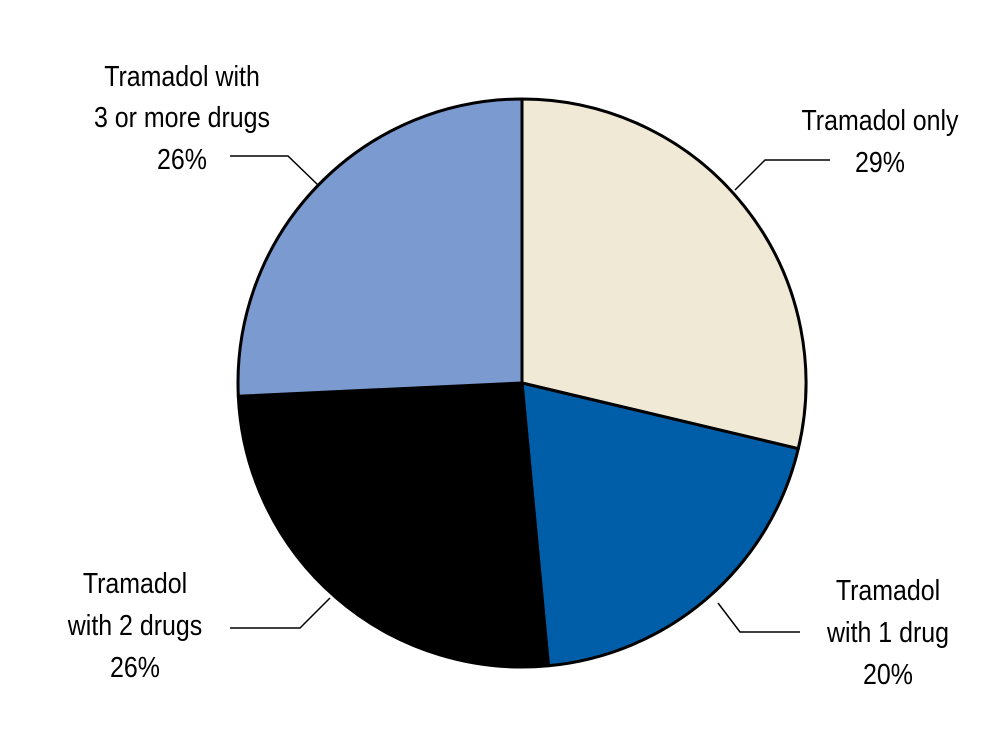 Image resolution: width=1000 pixels, height=748 pixels. I want to click on slice-label: Tramadol only, so click(879, 120).